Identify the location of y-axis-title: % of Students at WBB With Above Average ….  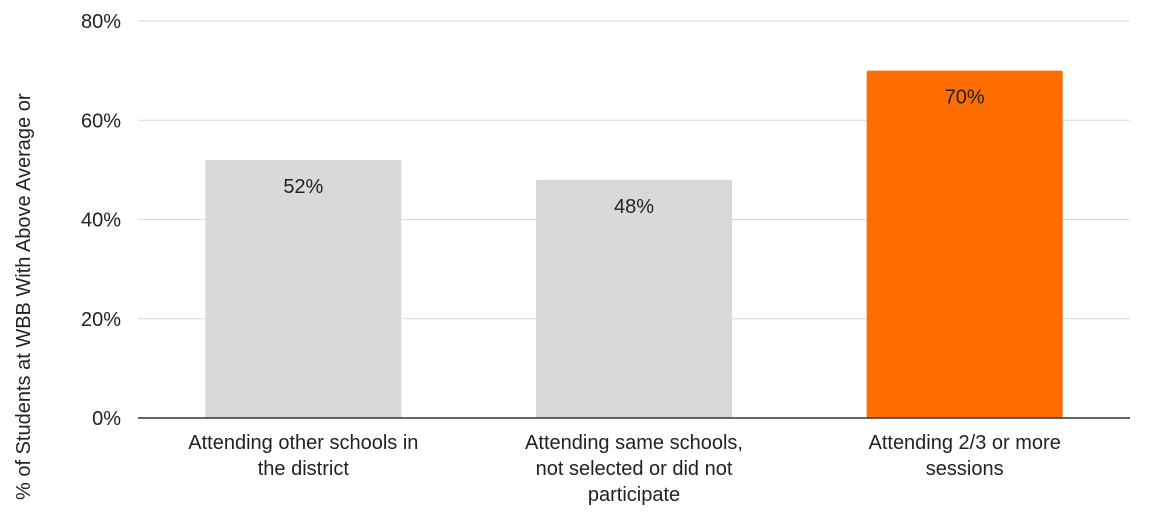
(24, 296).